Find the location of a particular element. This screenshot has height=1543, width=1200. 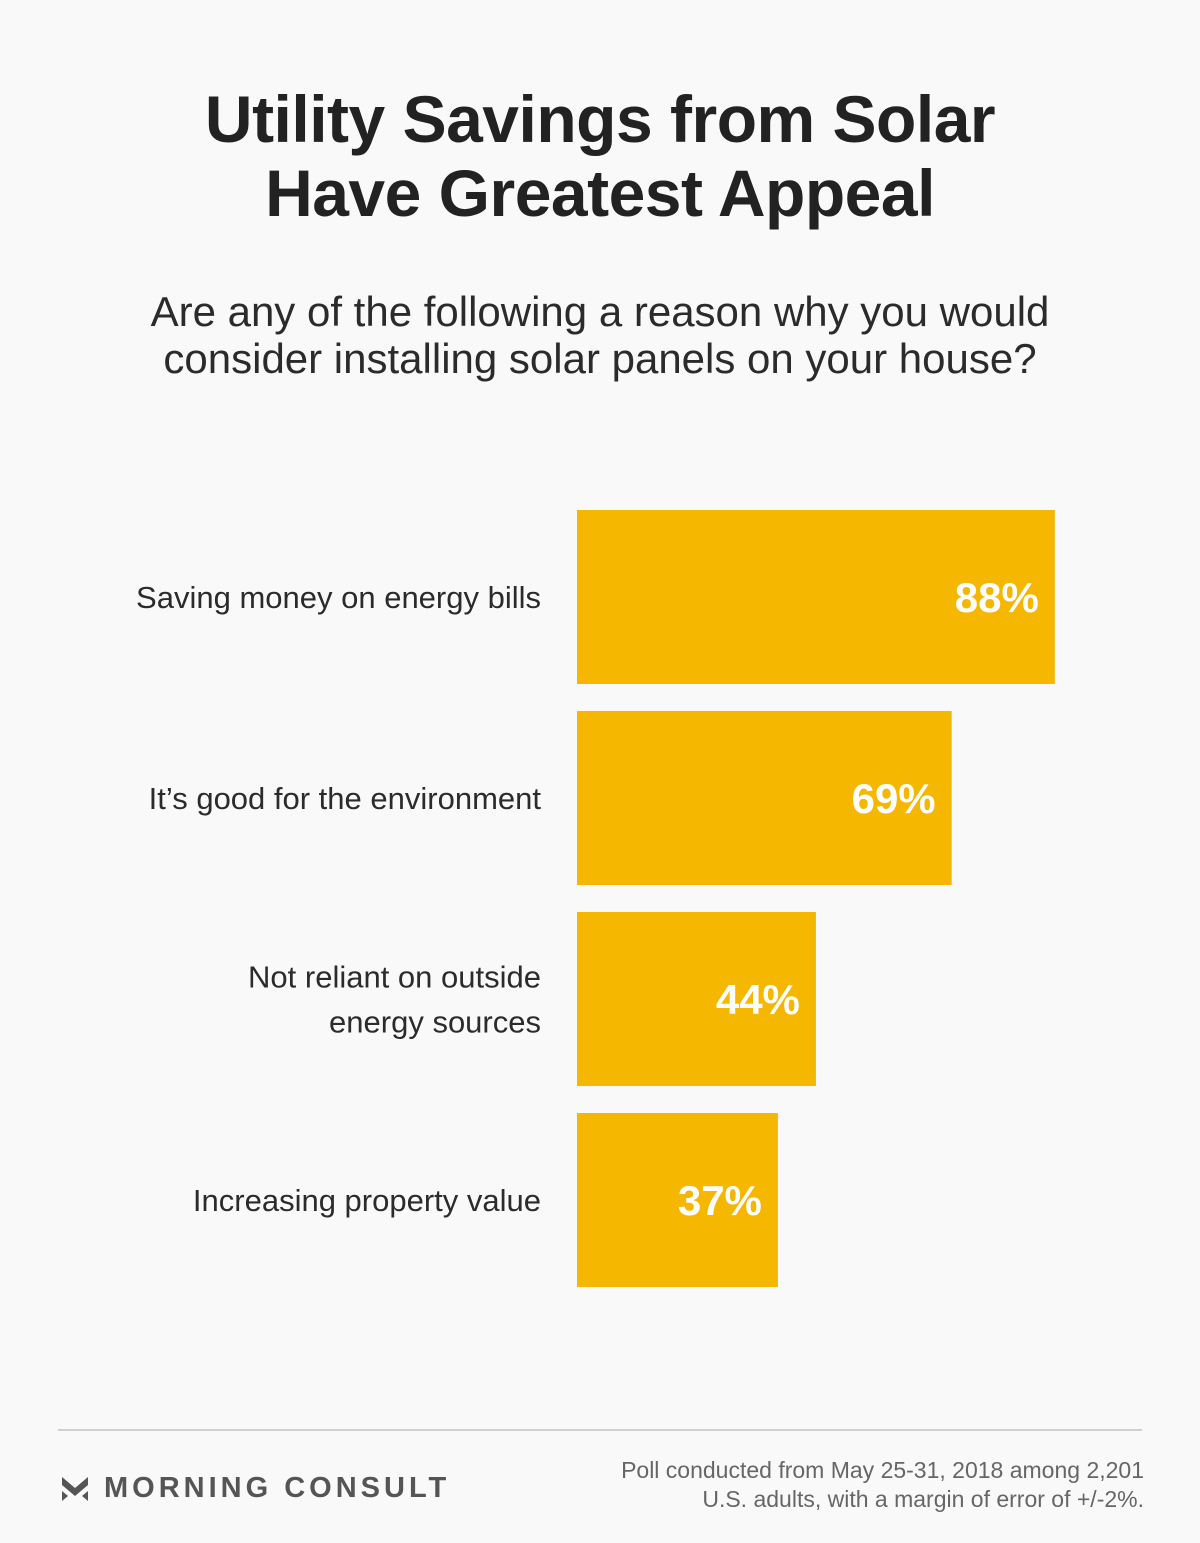

chart-title-line-2: Have Greatest Appeal is located at coordinates (600, 193).